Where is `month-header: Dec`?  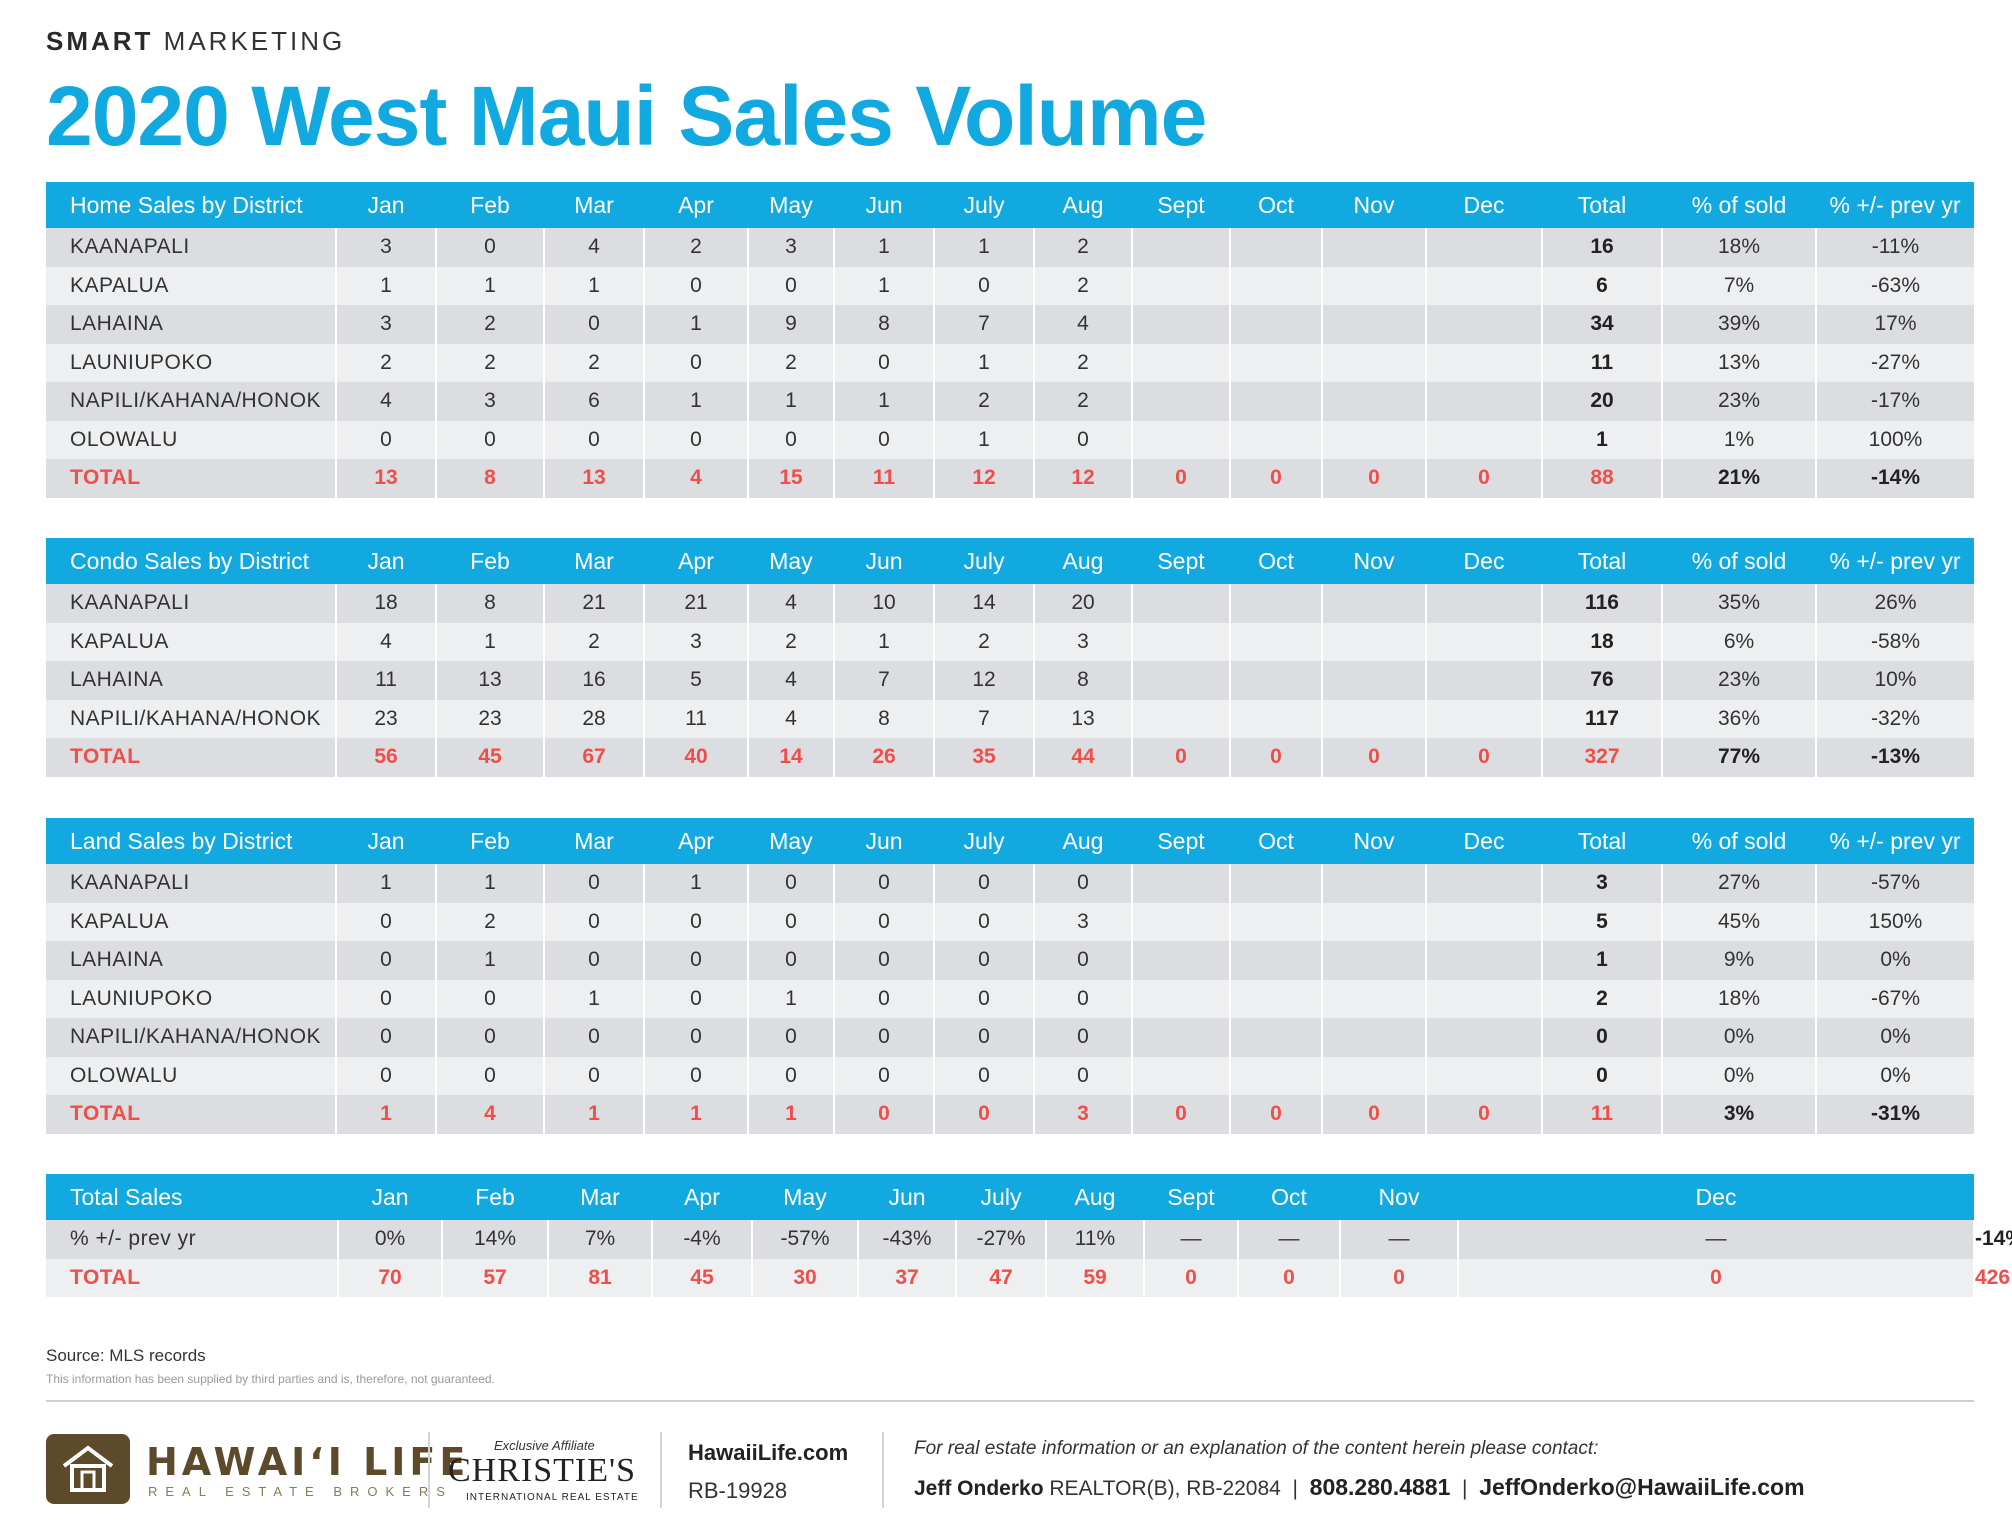
month-header: Dec is located at coordinates (1484, 205).